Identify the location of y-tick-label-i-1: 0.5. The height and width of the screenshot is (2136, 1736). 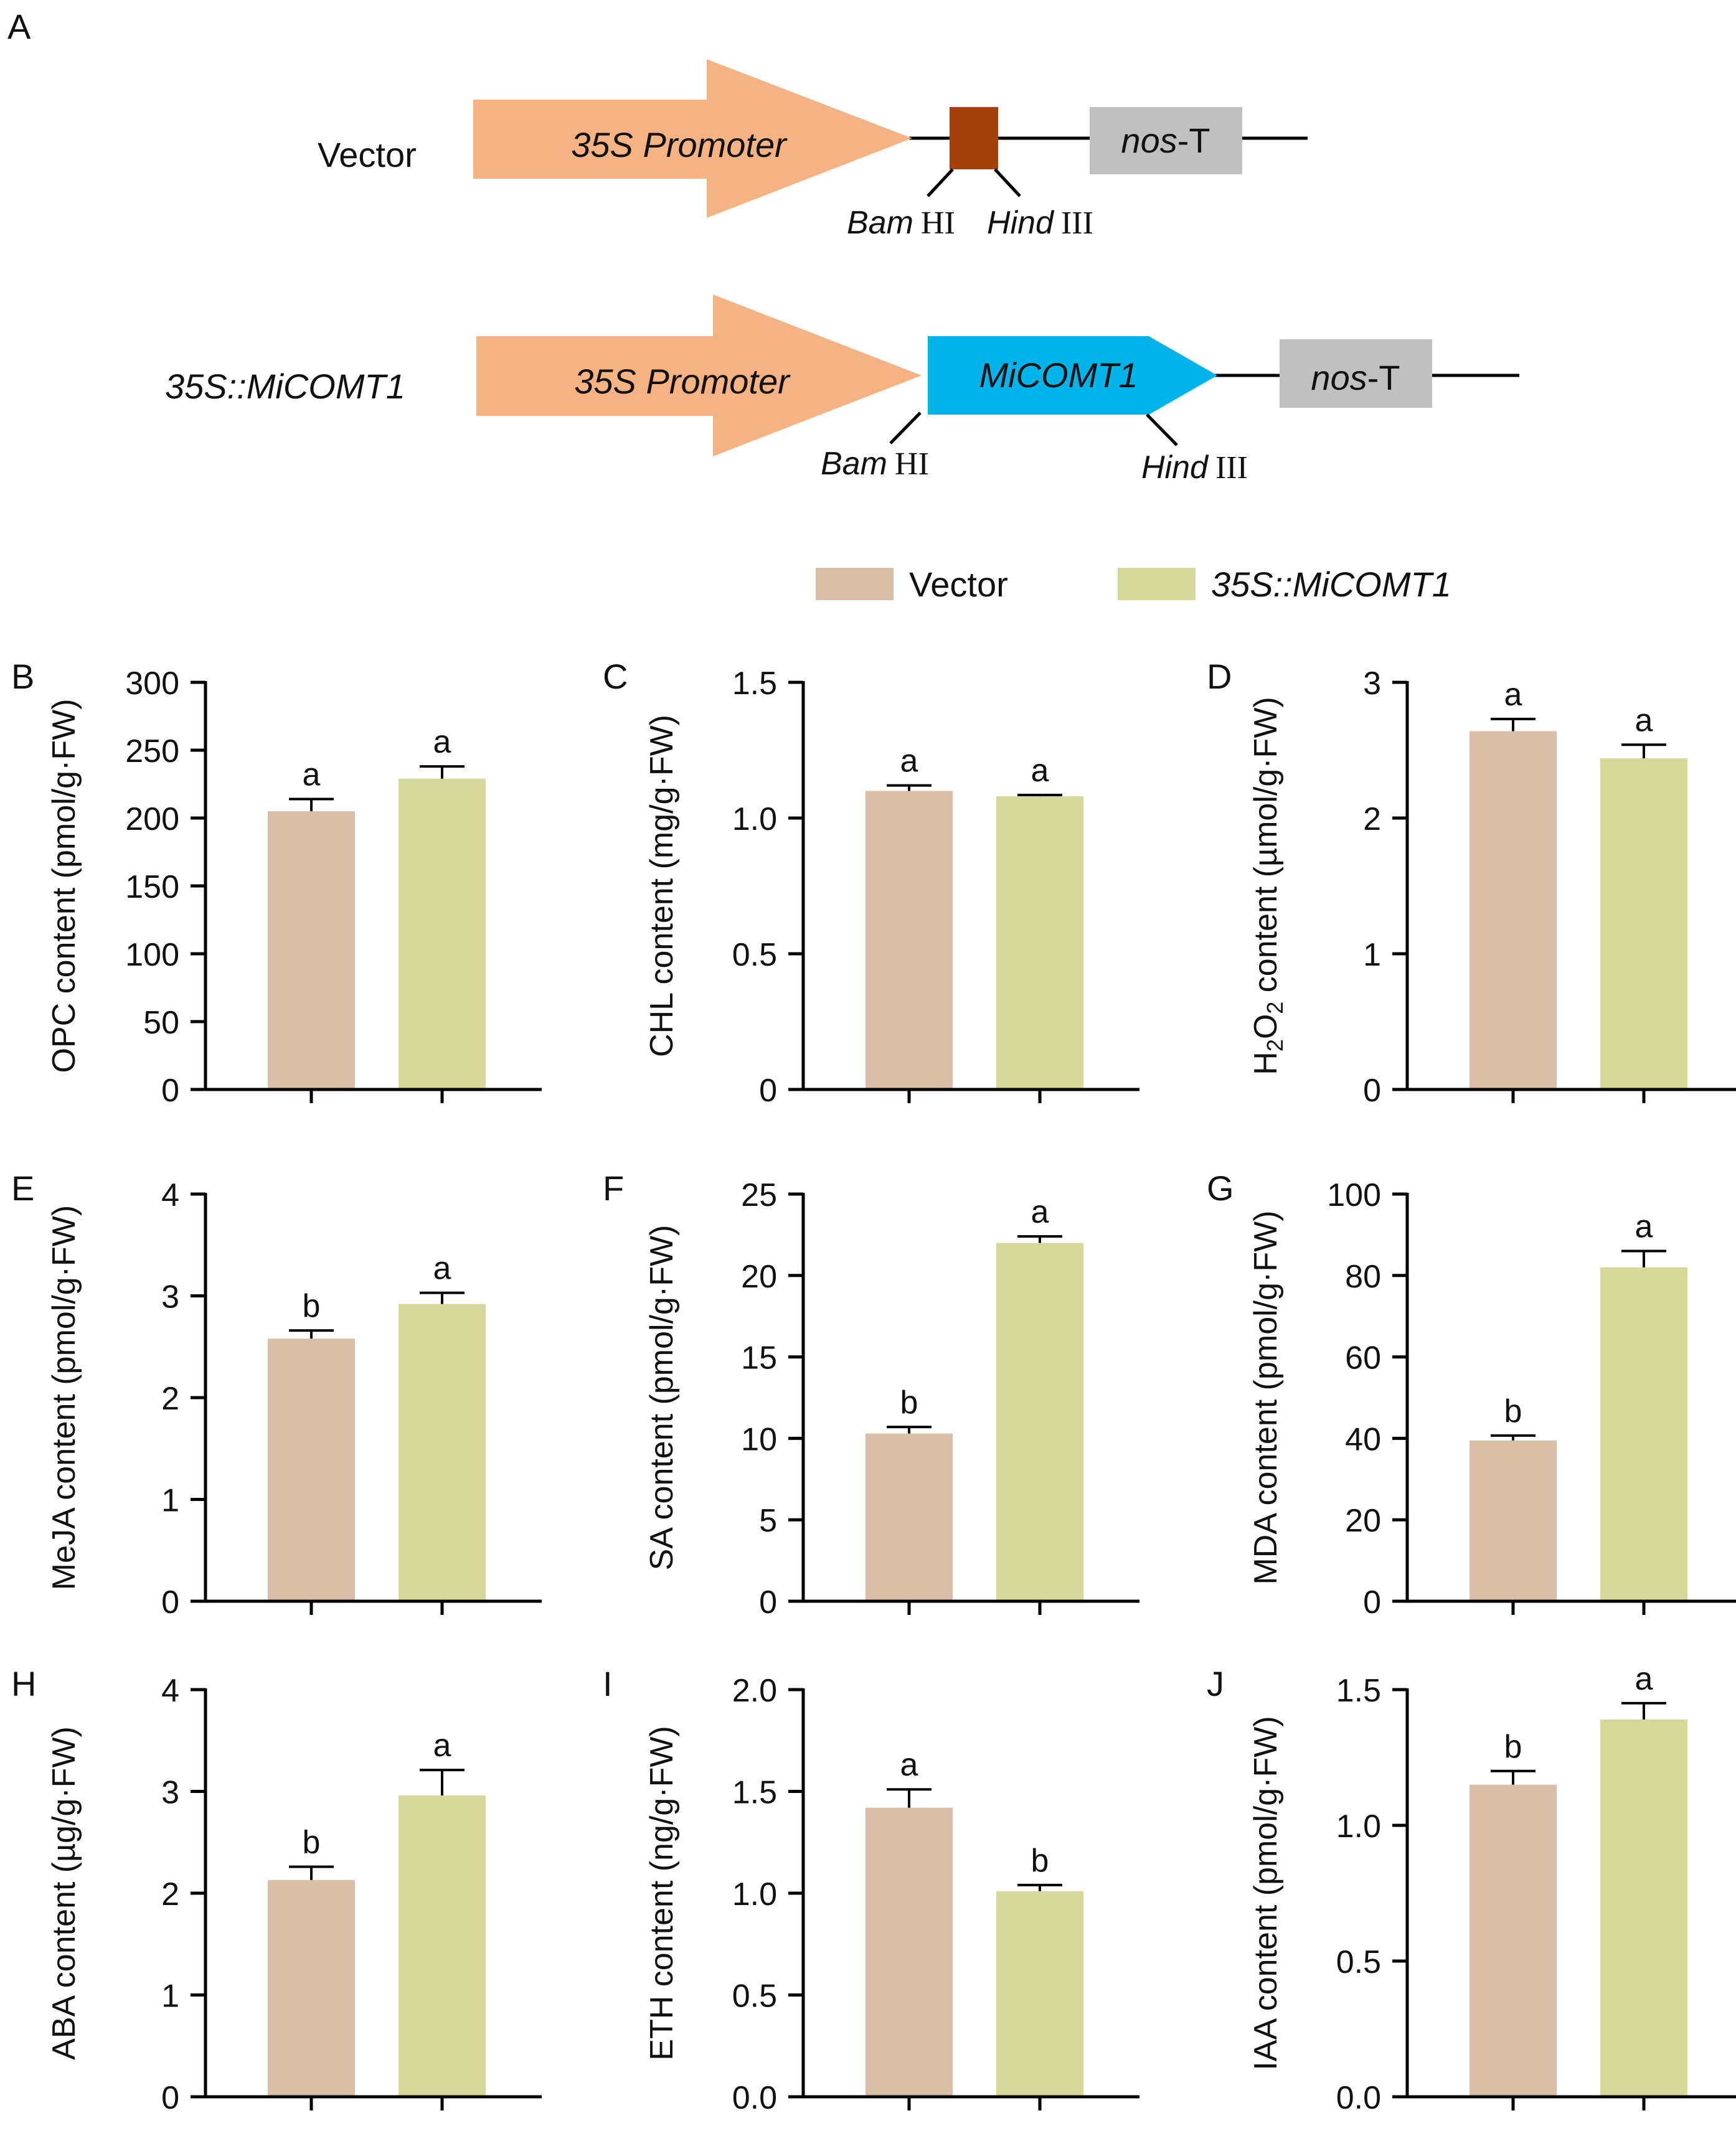
(755, 1996).